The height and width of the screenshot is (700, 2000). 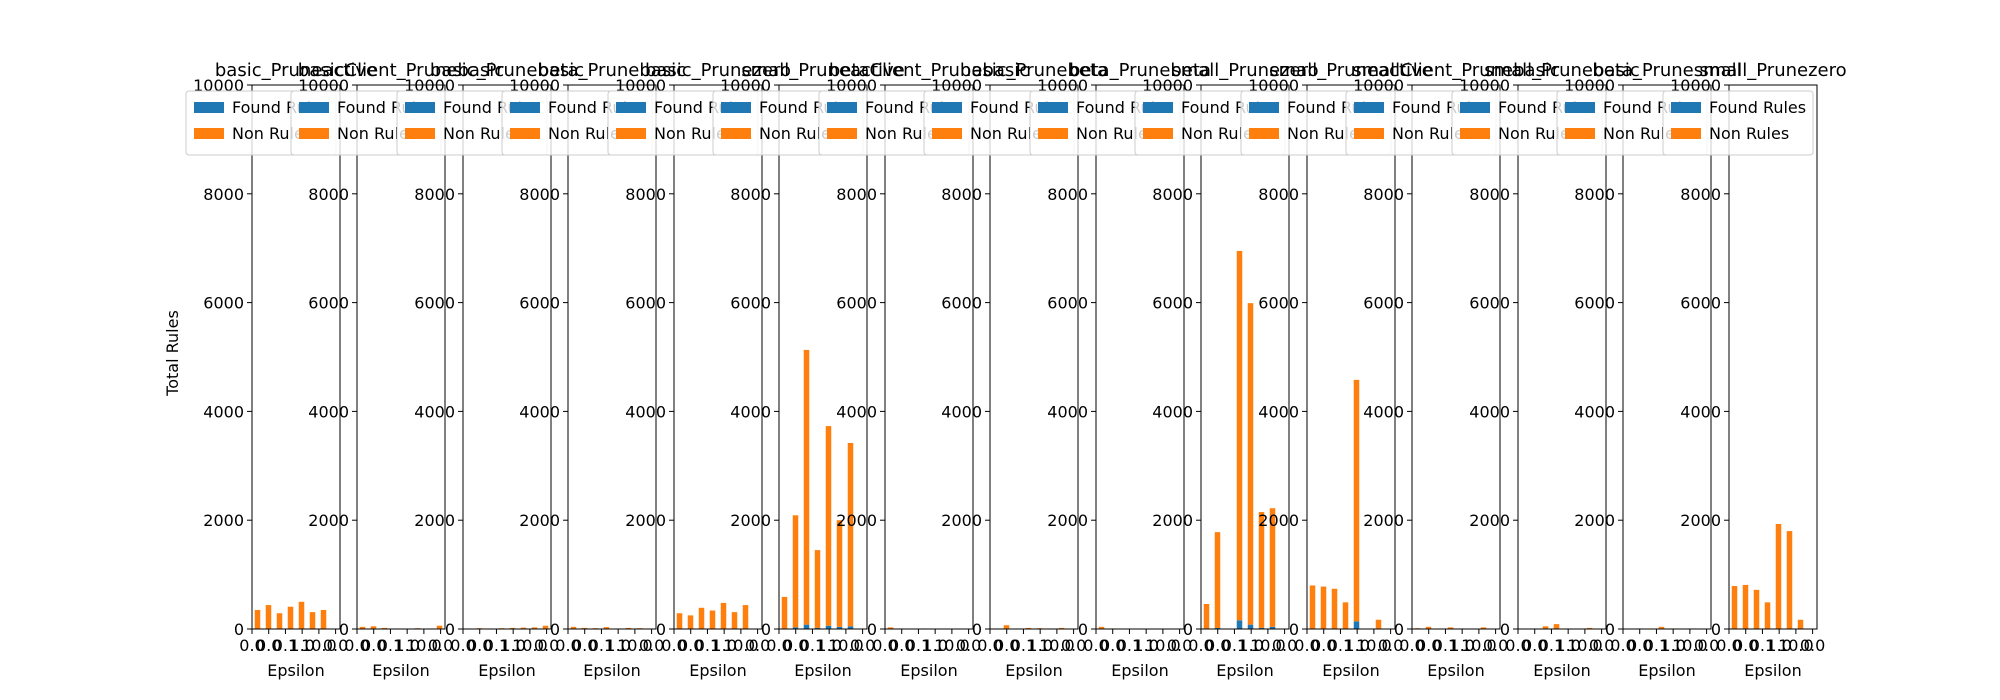 I want to click on legend-label-non: Non Rules, so click(x=1749, y=133).